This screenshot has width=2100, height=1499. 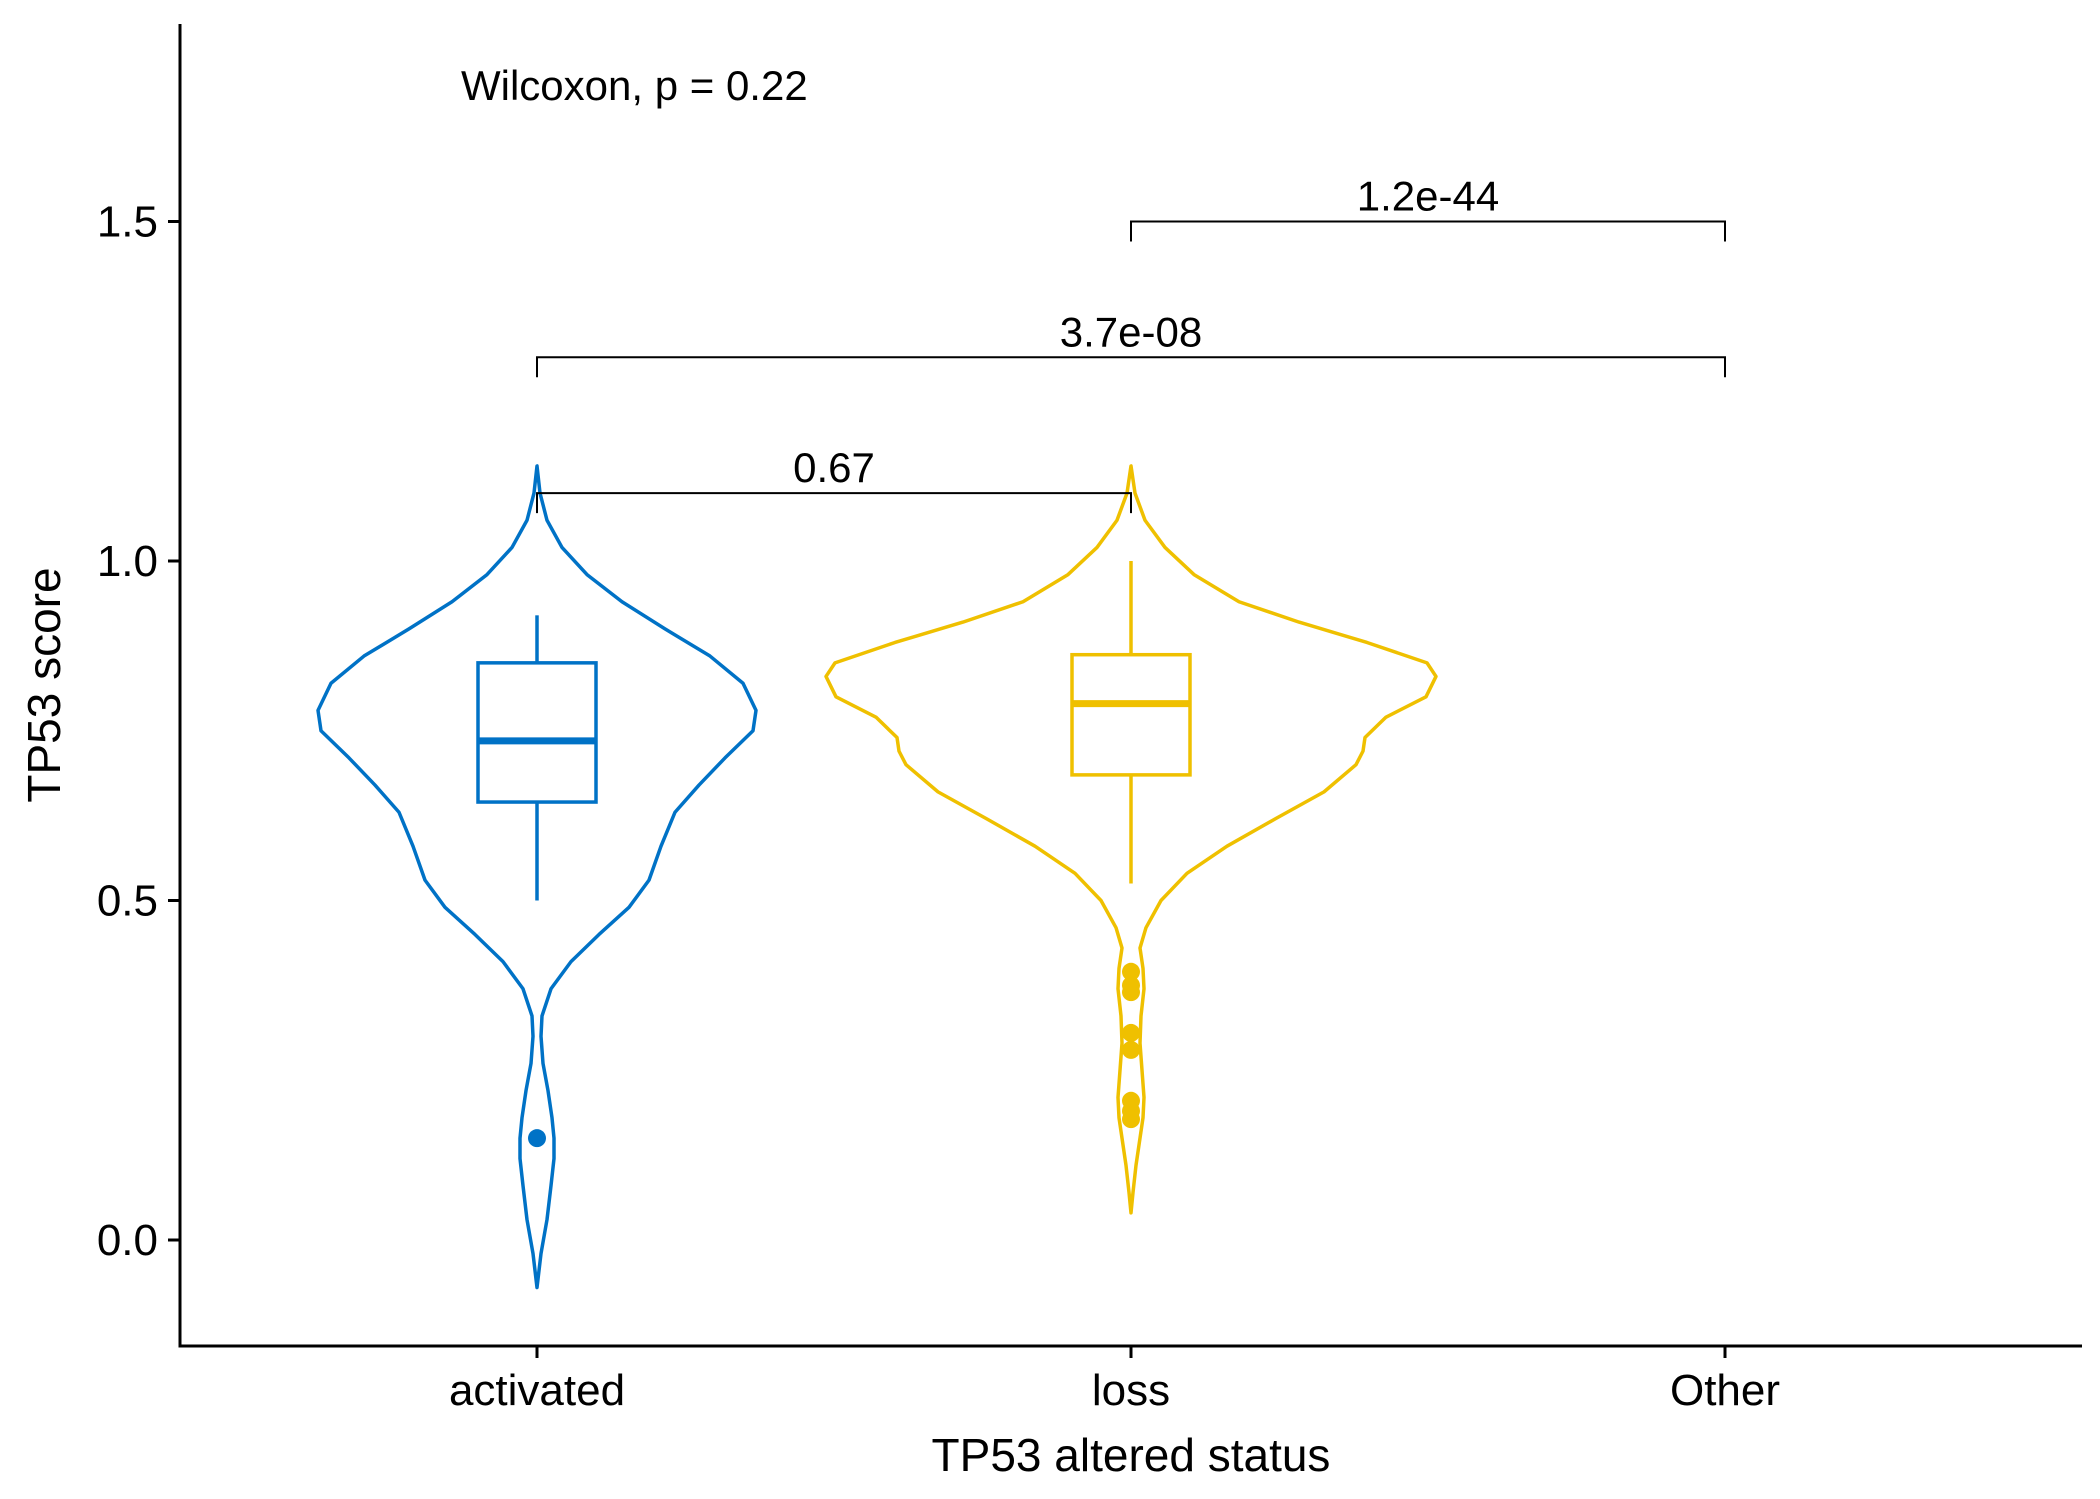 I want to click on global-test-label: Wilcoxon, p = 0.22, so click(x=634, y=85).